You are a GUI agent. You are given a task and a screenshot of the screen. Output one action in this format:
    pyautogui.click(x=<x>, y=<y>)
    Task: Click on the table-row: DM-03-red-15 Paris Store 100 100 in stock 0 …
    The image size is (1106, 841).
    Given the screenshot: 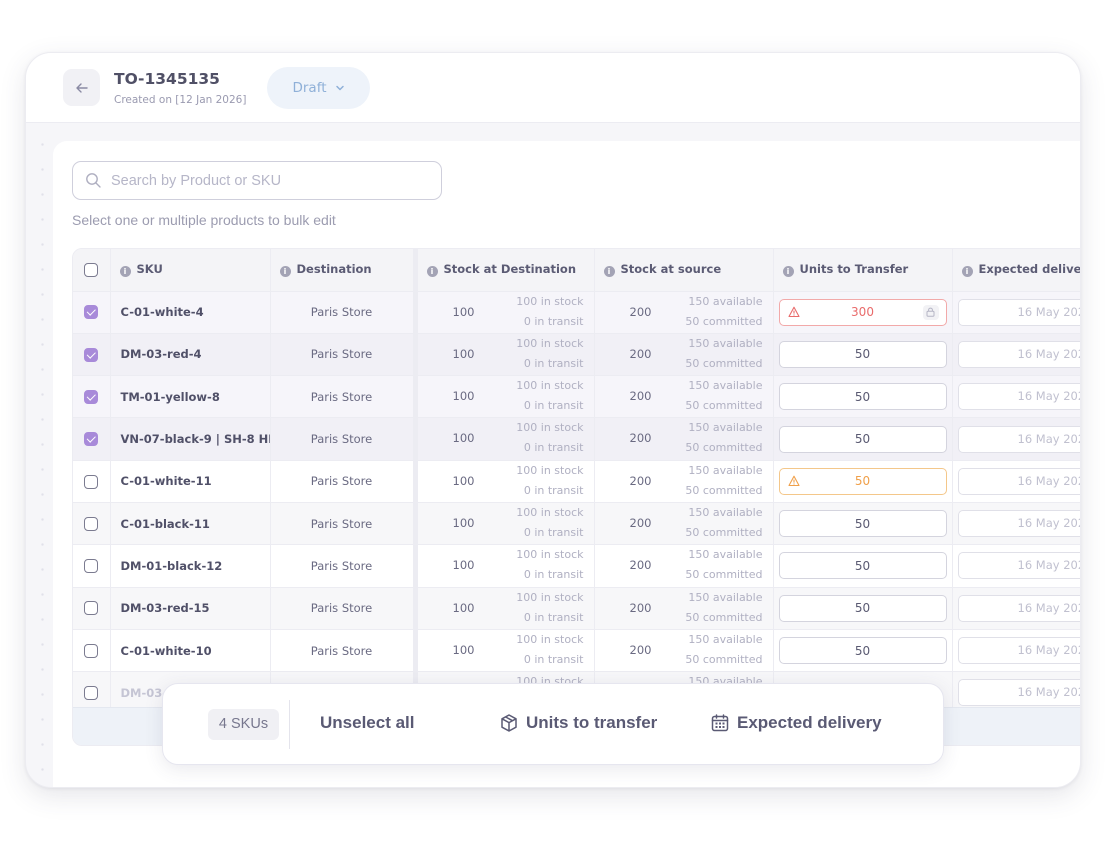 What is the action you would take?
    pyautogui.click(x=576, y=608)
    